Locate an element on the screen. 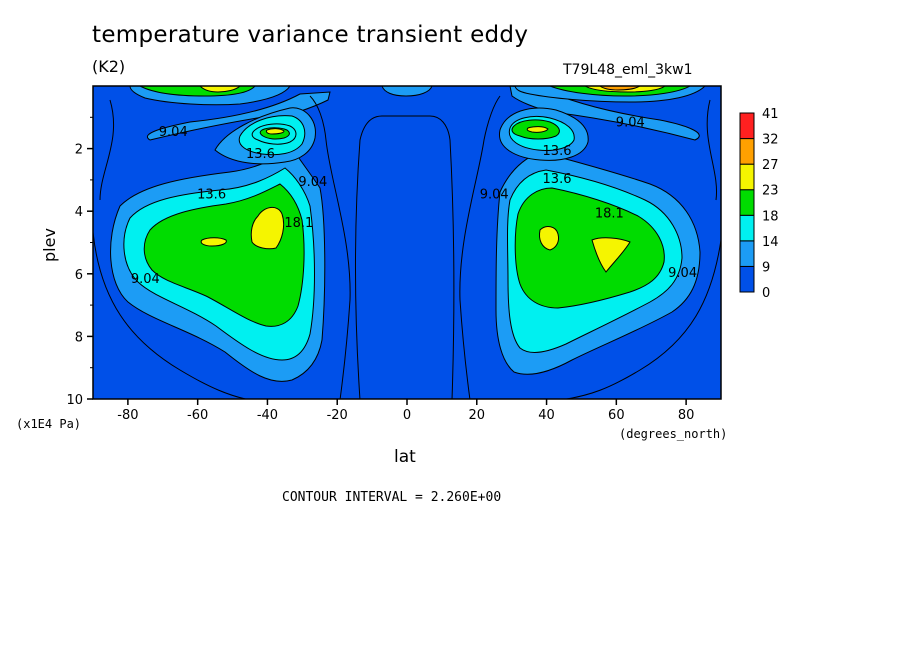 This screenshot has width=904, height=654. run-label: T79L48_eml_3kw1 is located at coordinates (628, 70).